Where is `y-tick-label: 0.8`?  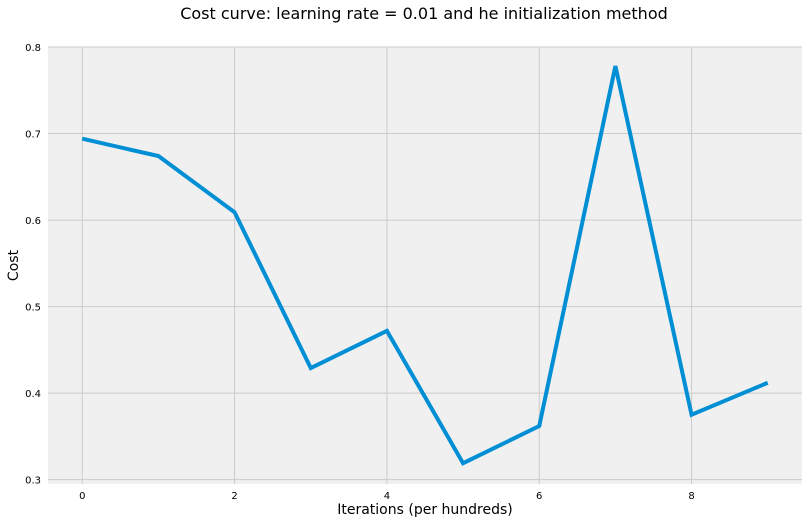
y-tick-label: 0.8 is located at coordinates (33, 48).